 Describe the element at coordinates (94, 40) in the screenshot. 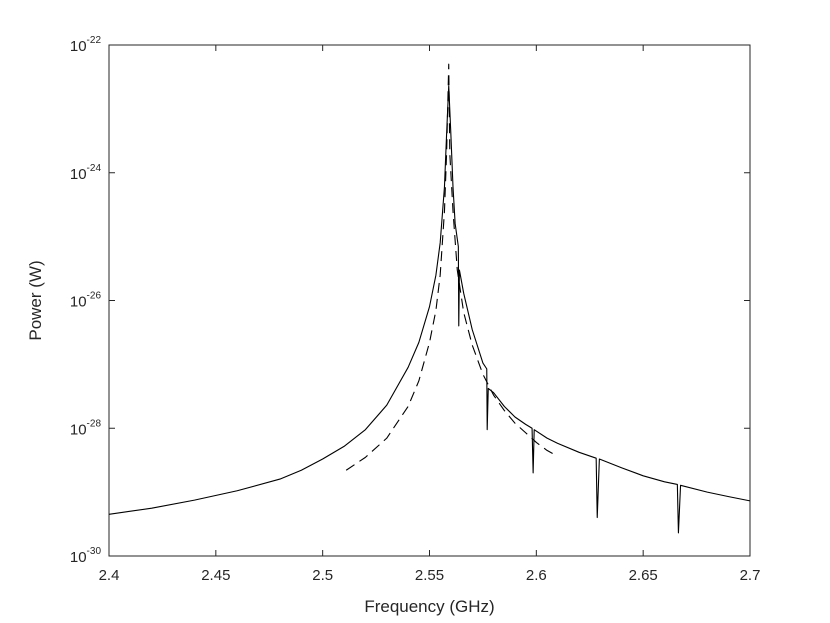

I see `y-tick-exponent: -22` at that location.